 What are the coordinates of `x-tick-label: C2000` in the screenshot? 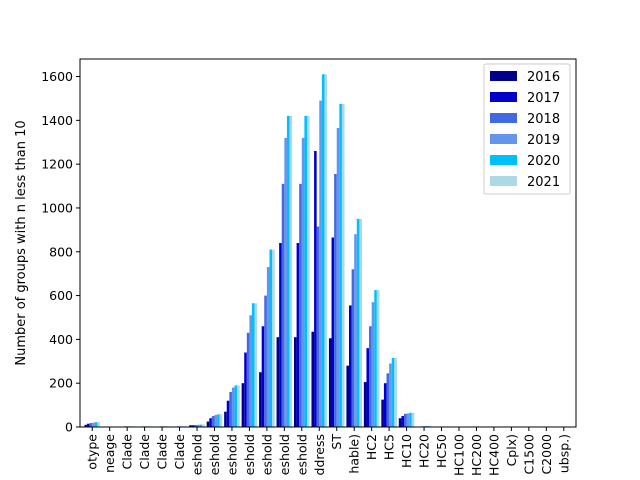 It's located at (546, 454).